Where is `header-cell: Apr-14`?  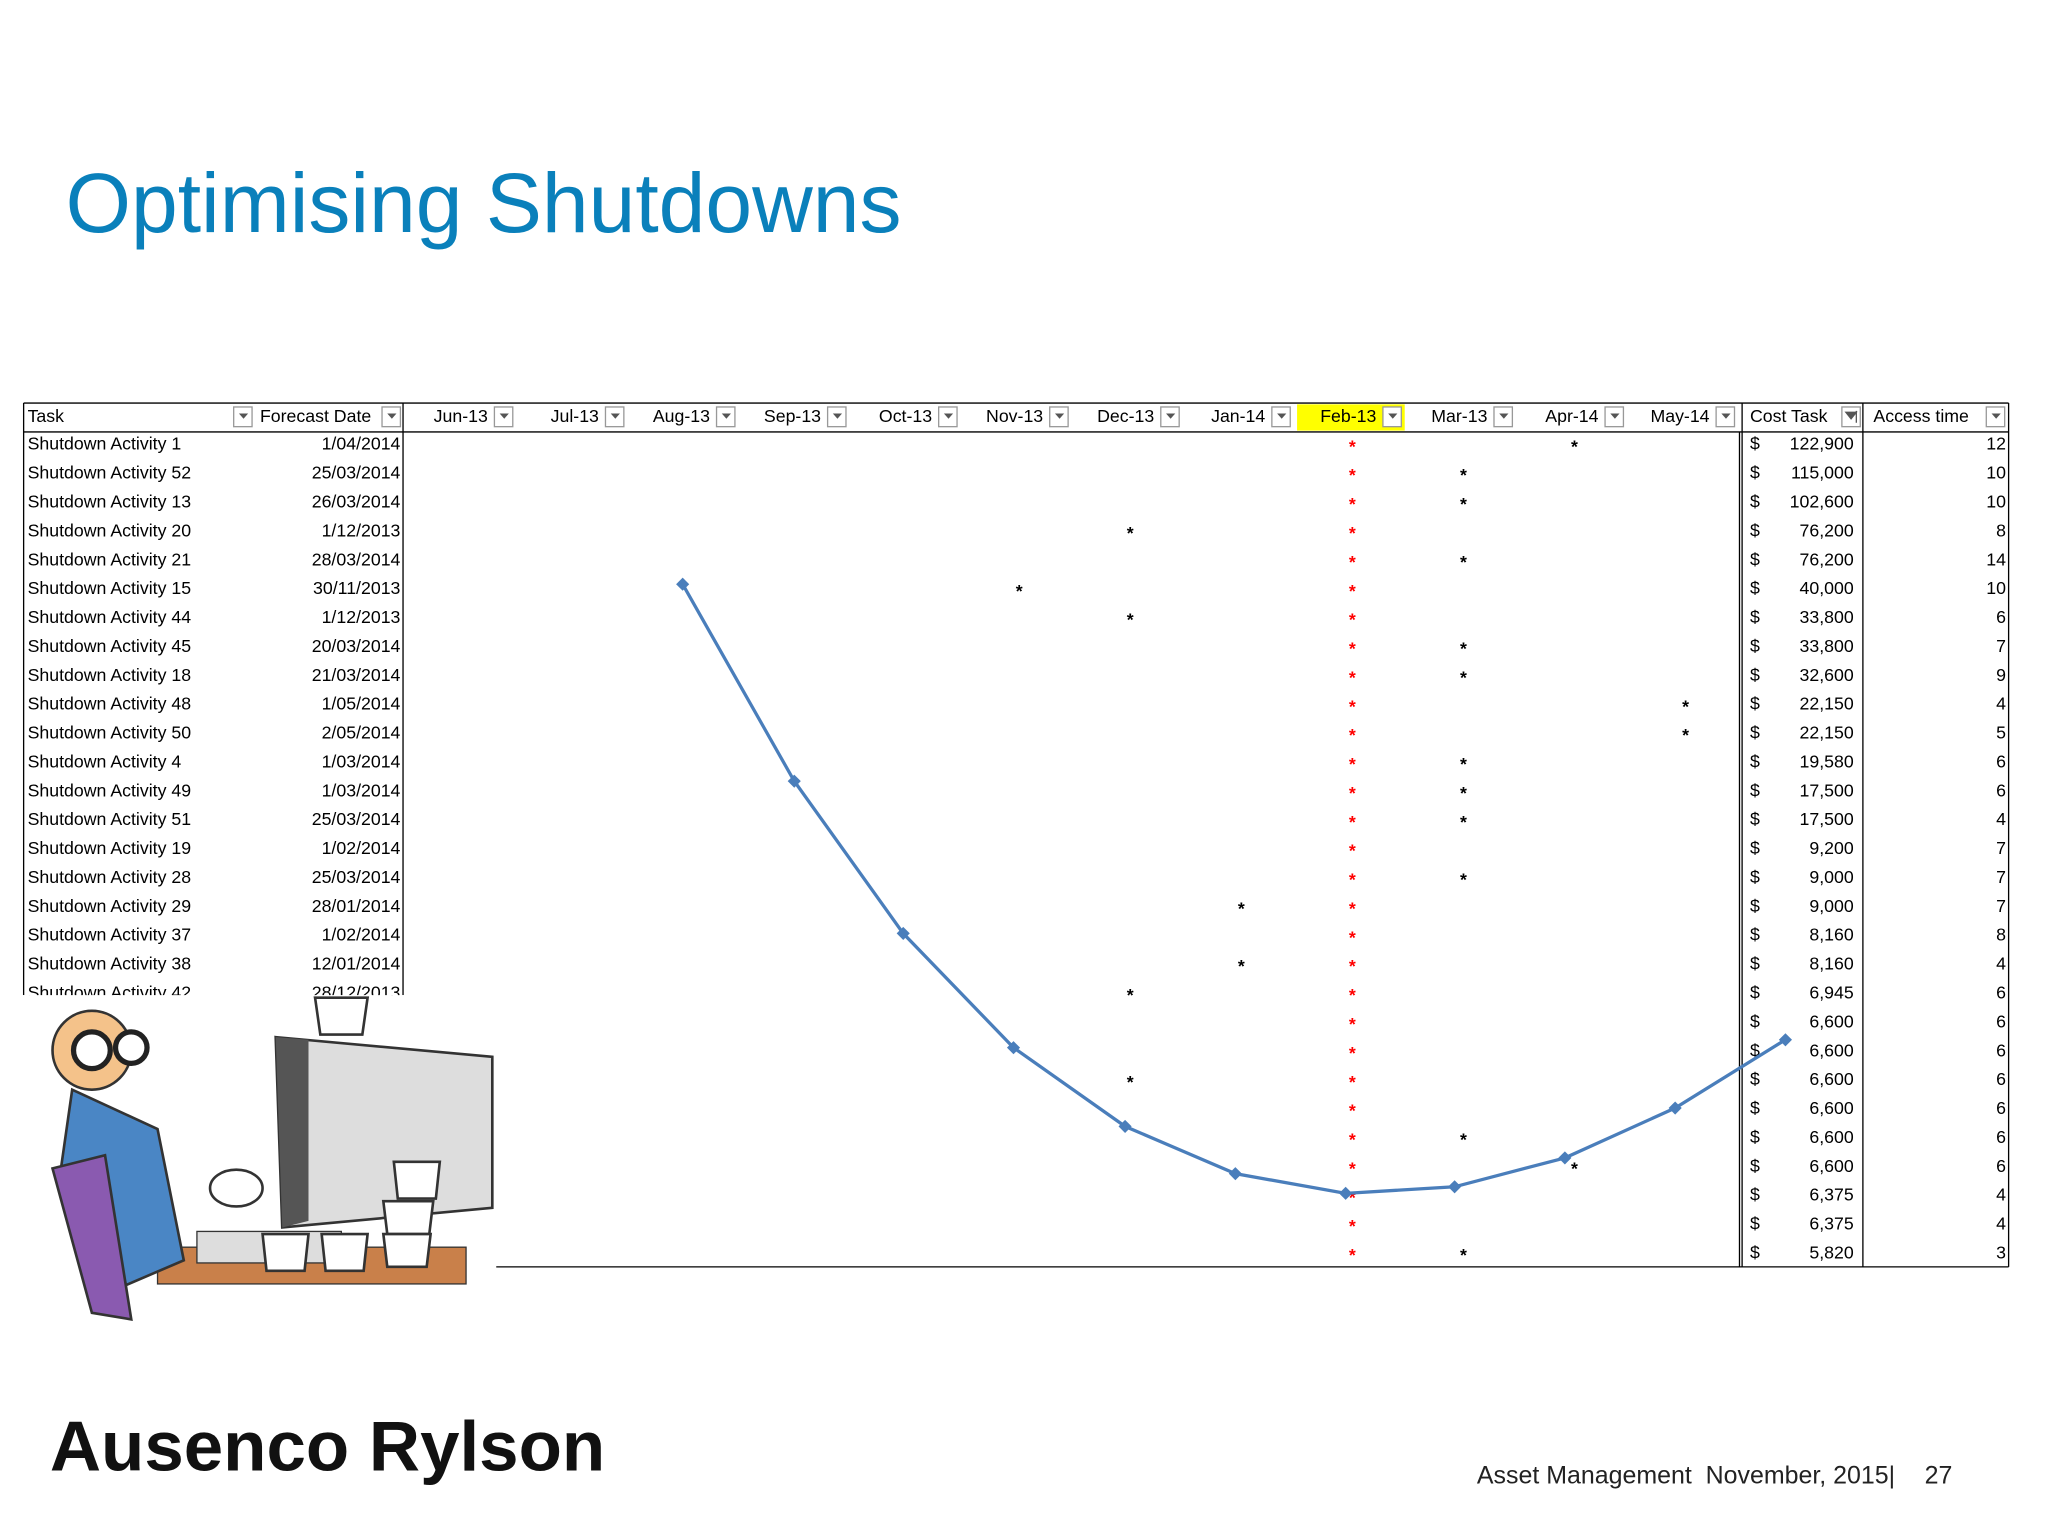
header-cell: Apr-14 is located at coordinates (1571, 416).